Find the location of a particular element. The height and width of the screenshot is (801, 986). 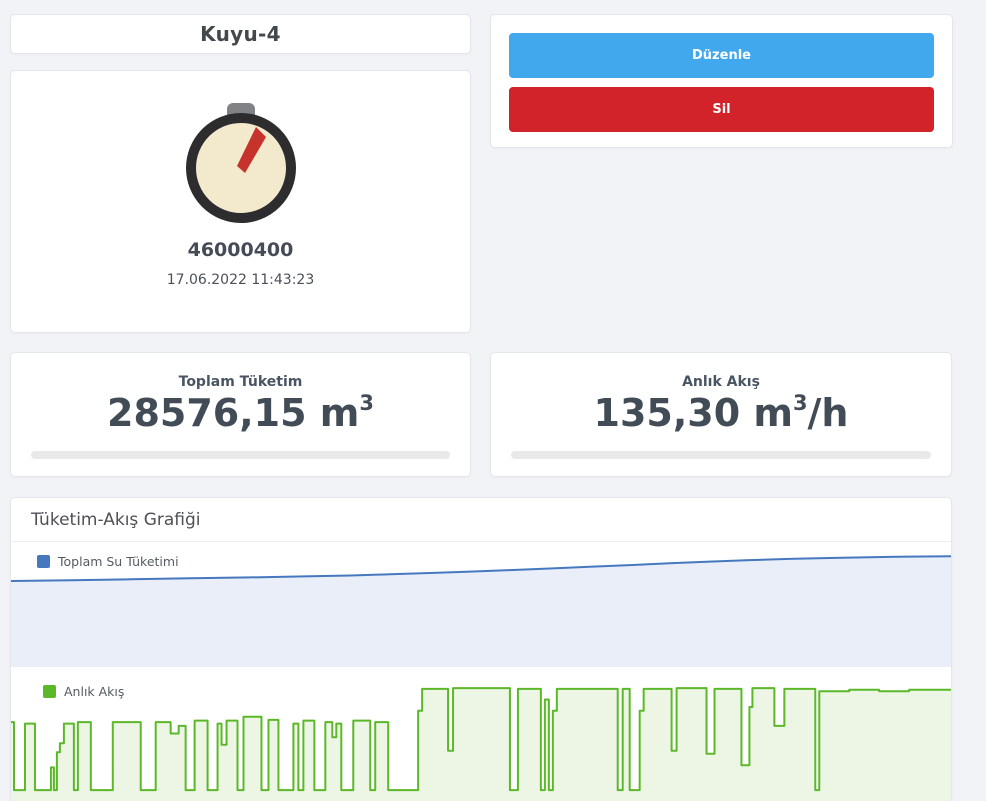

stat-unit-suffix: /h is located at coordinates (828, 413).